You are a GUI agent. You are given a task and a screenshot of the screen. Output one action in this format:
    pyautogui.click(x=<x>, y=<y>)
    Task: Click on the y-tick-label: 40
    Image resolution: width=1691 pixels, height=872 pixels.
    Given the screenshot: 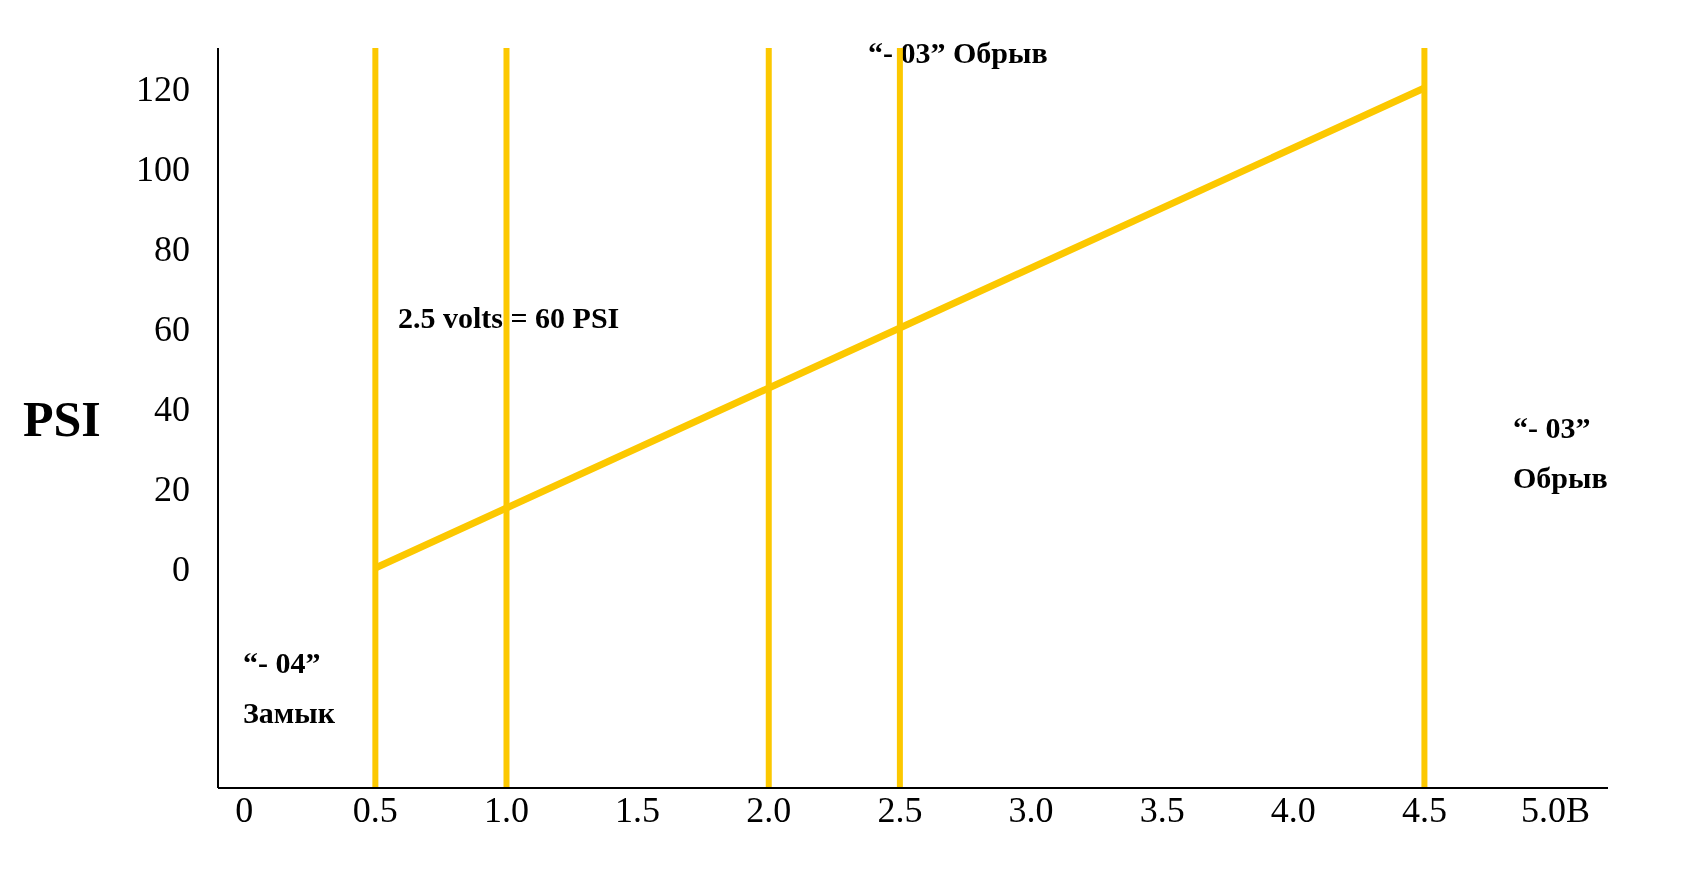 What is the action you would take?
    pyautogui.click(x=172, y=408)
    